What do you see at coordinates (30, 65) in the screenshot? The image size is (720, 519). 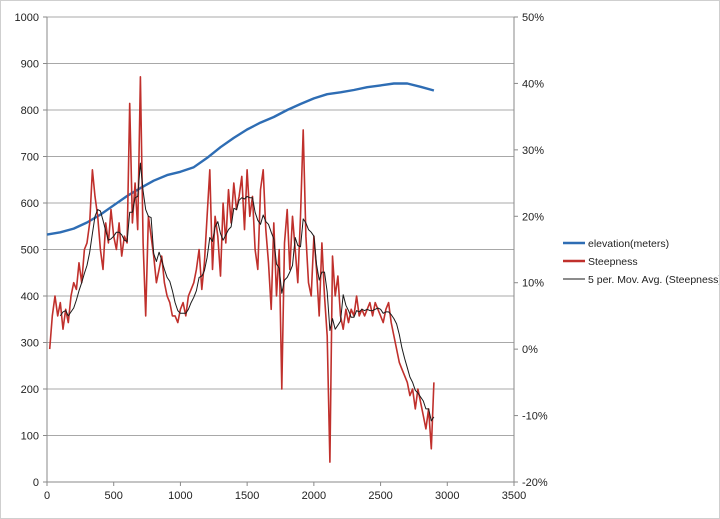 I see `y-tick-label: 900` at bounding box center [30, 65].